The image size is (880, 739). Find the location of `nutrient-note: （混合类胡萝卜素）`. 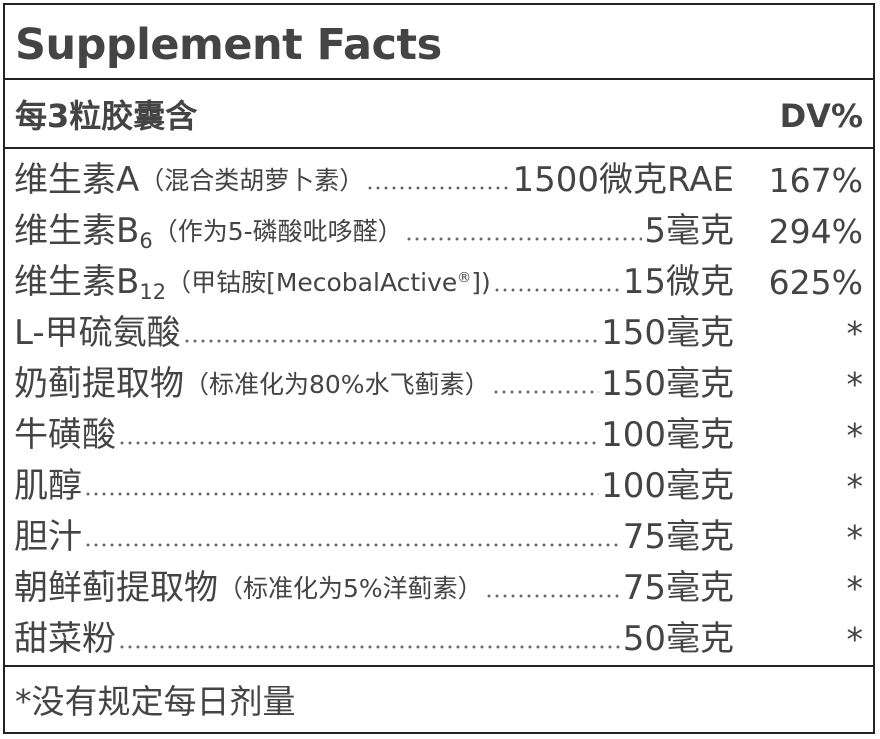

nutrient-note: （混合类胡萝卜素） is located at coordinates (252, 180).